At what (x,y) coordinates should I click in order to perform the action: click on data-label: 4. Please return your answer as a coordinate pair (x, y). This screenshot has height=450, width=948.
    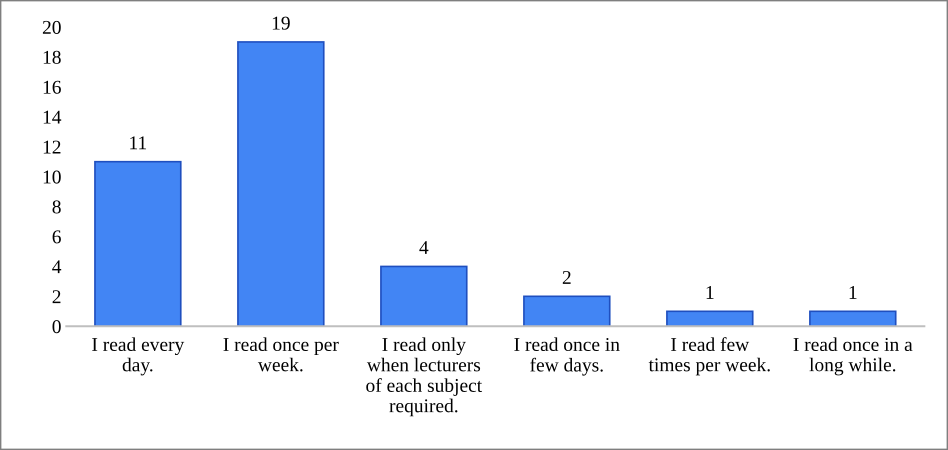
    Looking at the image, I should click on (423, 247).